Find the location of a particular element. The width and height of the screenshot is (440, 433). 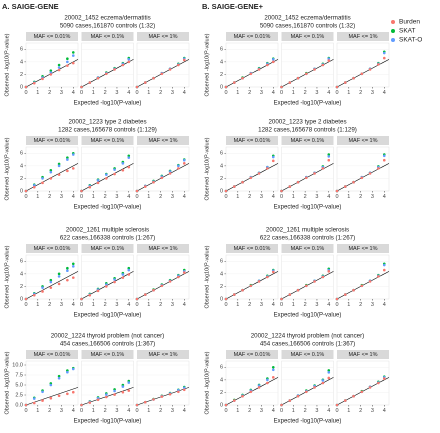

legend-label: SKAT is located at coordinates (407, 31).